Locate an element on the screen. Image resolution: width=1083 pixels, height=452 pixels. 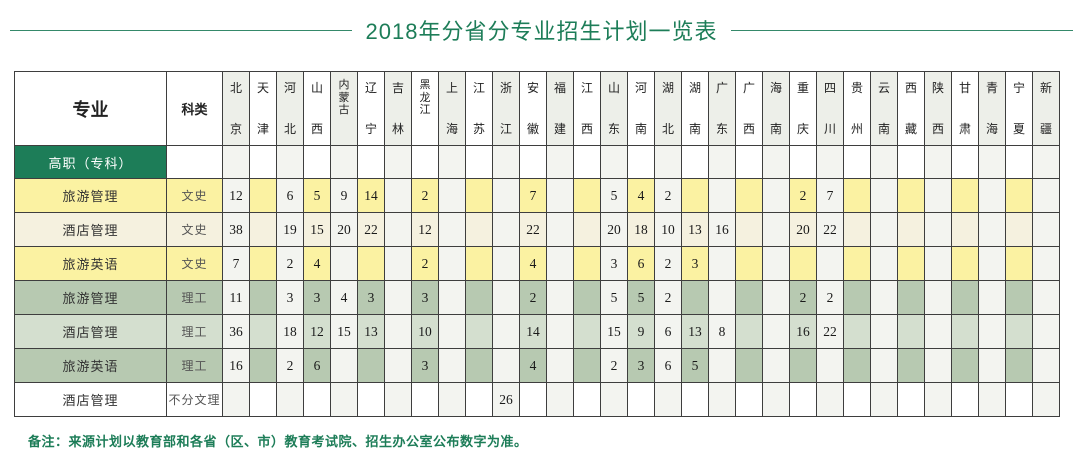
title-bar: 2018年分省分专业招生计划一览表 is located at coordinates (541, 22).